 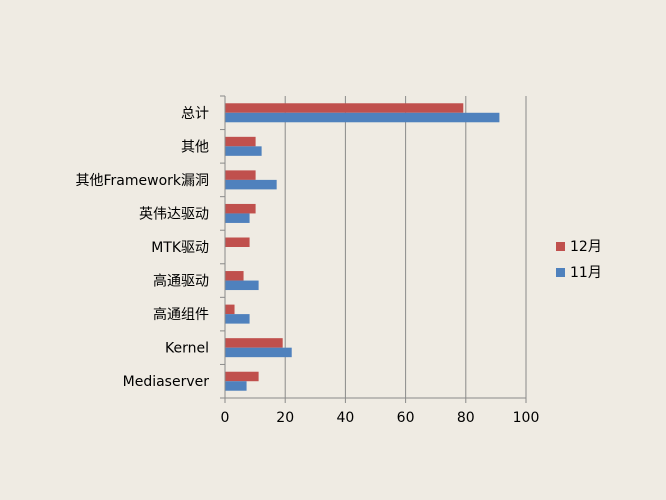 I want to click on x-tick-label: 0, so click(x=225, y=418).